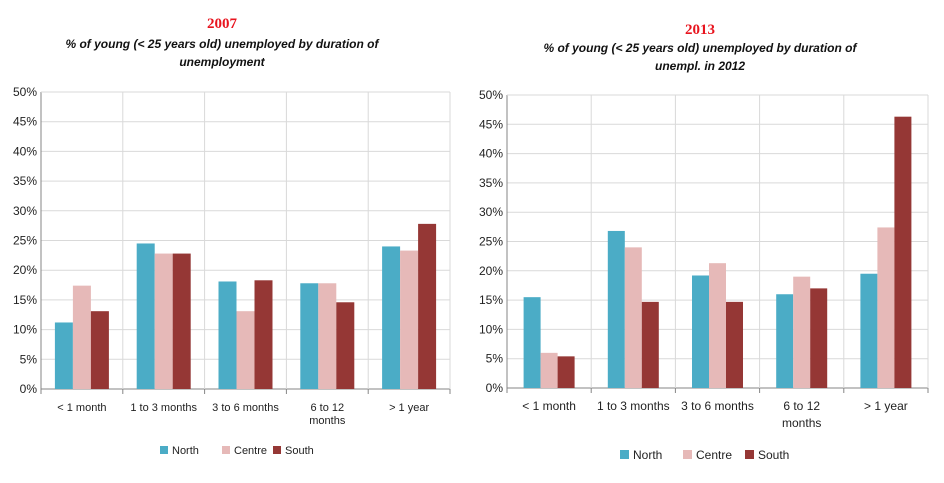  Describe the element at coordinates (700, 66) in the screenshot. I see `chart-subtitle-line2: unempl. in 2012` at that location.